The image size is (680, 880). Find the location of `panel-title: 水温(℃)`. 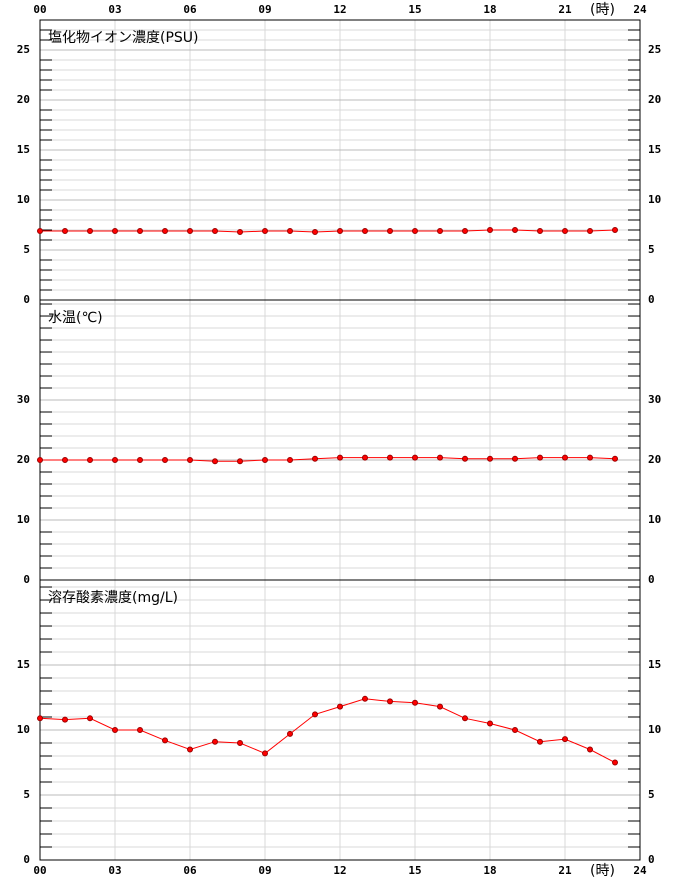

panel-title: 水温(℃) is located at coordinates (75, 318).